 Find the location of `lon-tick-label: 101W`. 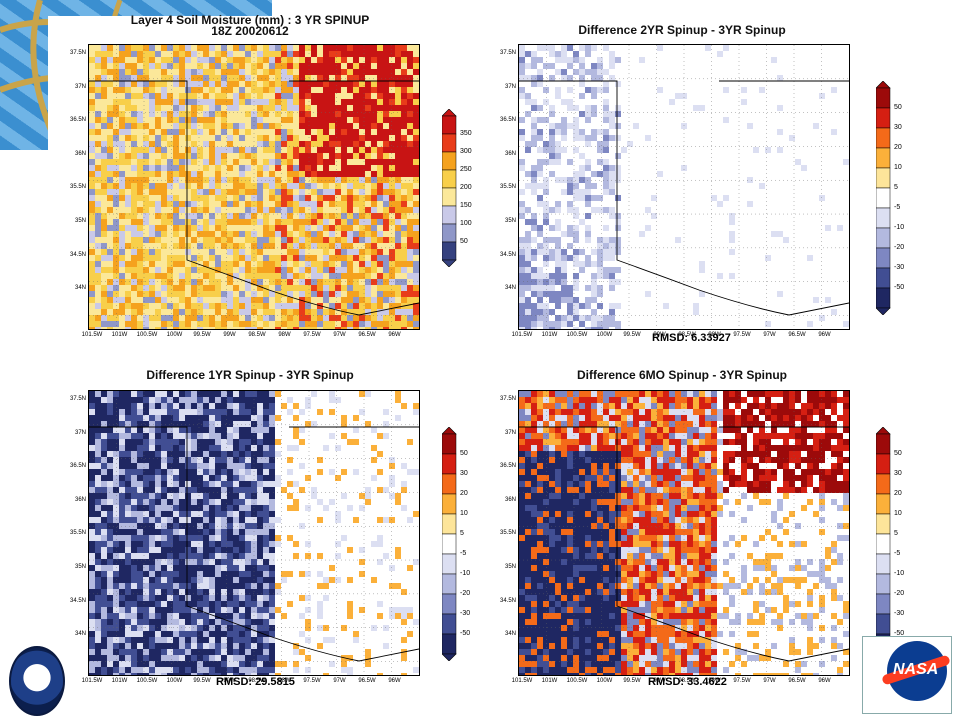

lon-tick-label: 101W is located at coordinates (549, 335).